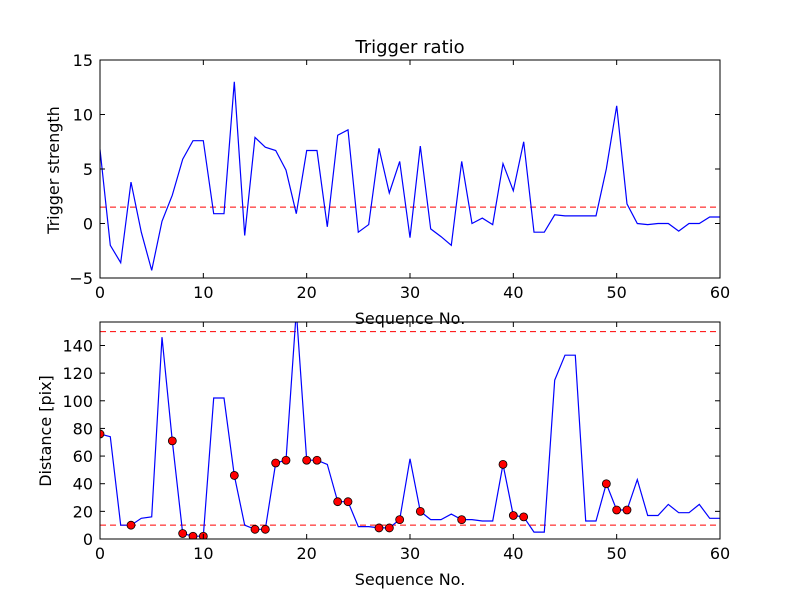 The width and height of the screenshot is (800, 600). Describe the element at coordinates (83, 428) in the screenshot. I see `y-tick-label: 80` at that location.